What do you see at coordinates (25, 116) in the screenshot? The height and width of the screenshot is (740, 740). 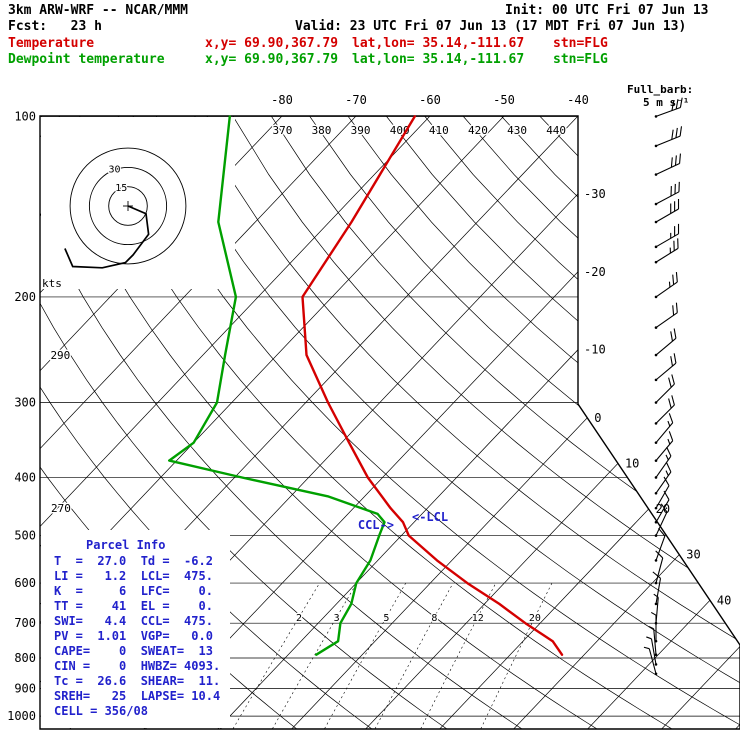 I see `svg-text: 100` at bounding box center [25, 116].